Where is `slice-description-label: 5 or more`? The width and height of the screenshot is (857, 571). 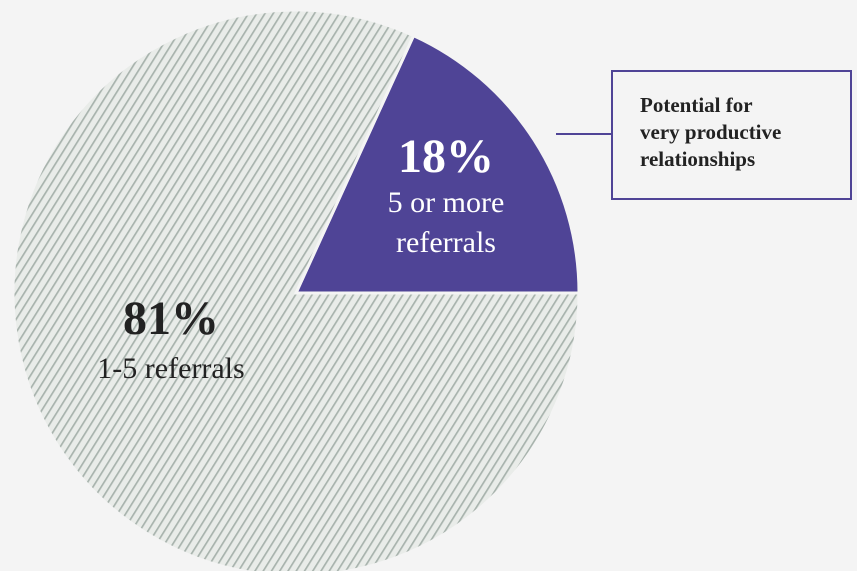
slice-description-label: 5 or more is located at coordinates (446, 202).